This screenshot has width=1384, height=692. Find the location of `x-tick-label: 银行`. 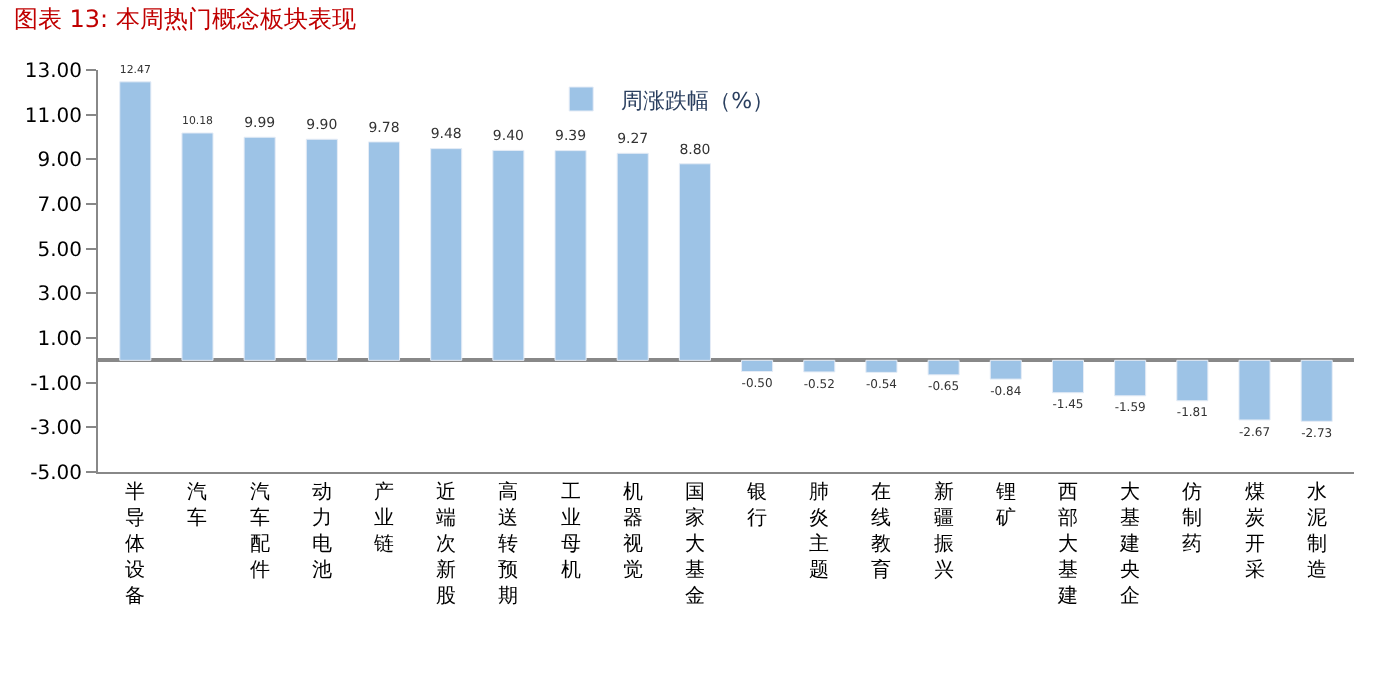

x-tick-label: 银行 is located at coordinates (756, 506).